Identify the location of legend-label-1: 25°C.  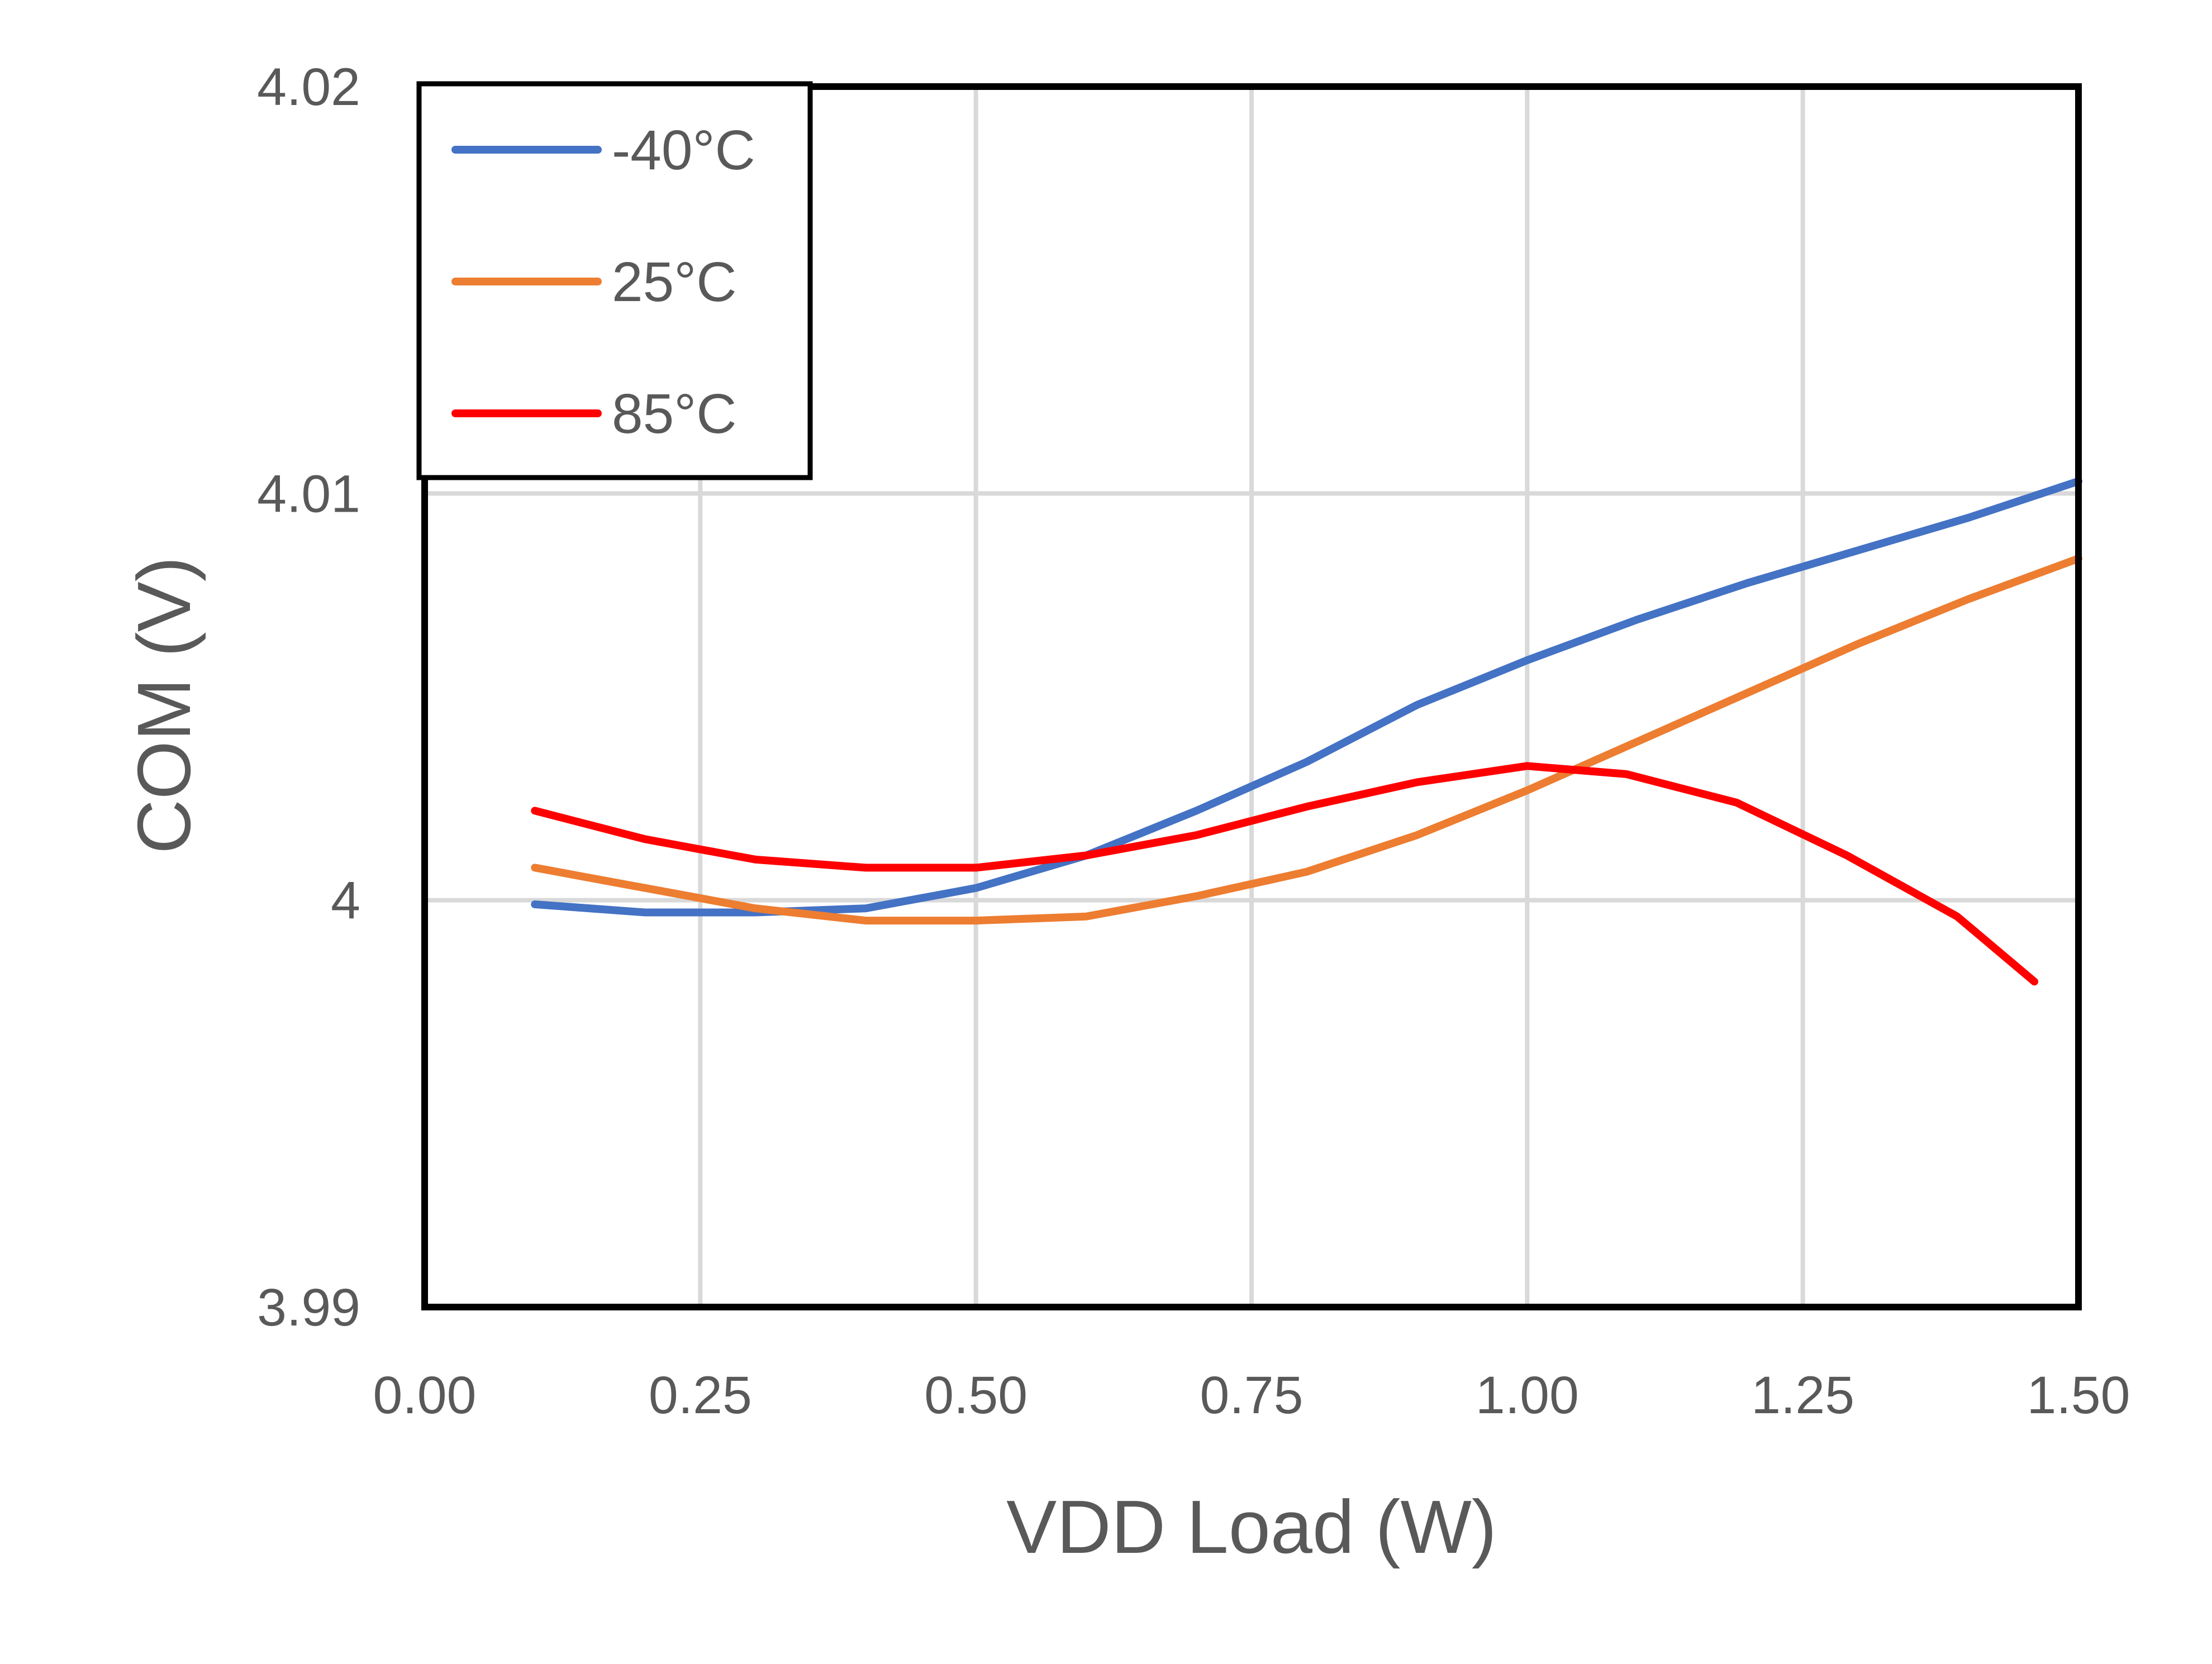
(674, 282).